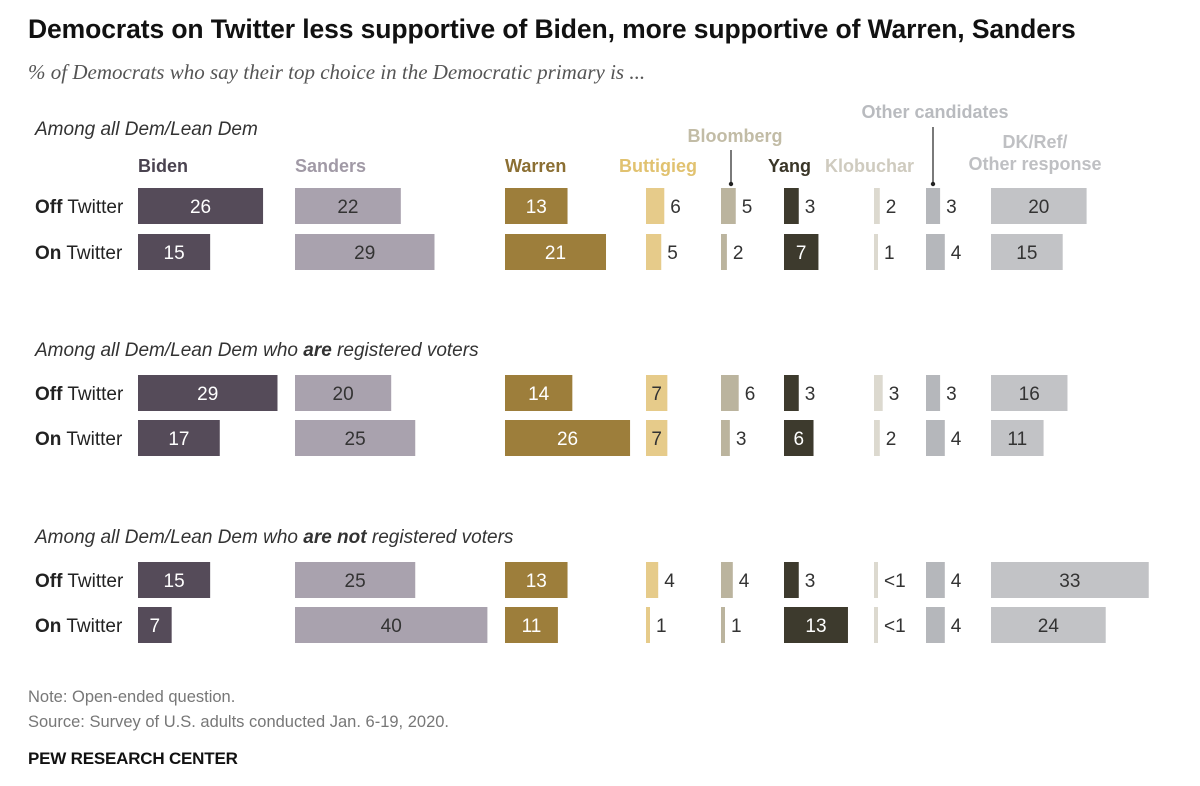  Describe the element at coordinates (750, 394) in the screenshot. I see `data-label-bloomberg: 6` at that location.